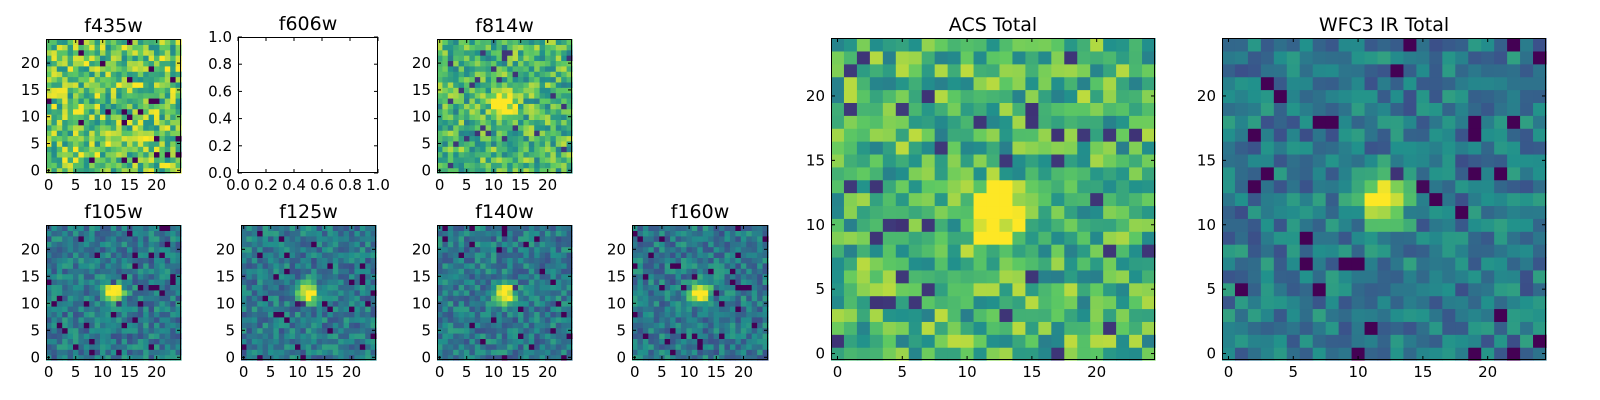 This screenshot has height=400, width=1600. What do you see at coordinates (225, 303) in the screenshot?
I see `y-tick-label: 10` at bounding box center [225, 303].